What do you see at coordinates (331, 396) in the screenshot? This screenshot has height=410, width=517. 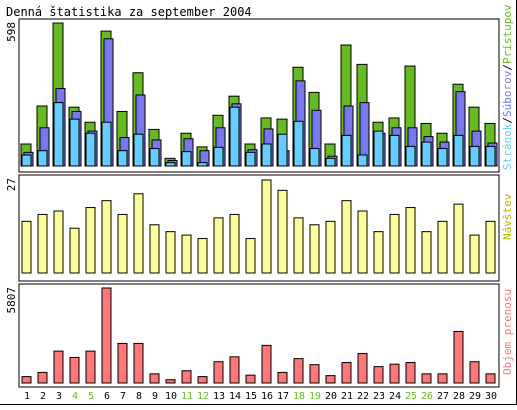 I see `x-tick-label-20: 20` at bounding box center [331, 396].